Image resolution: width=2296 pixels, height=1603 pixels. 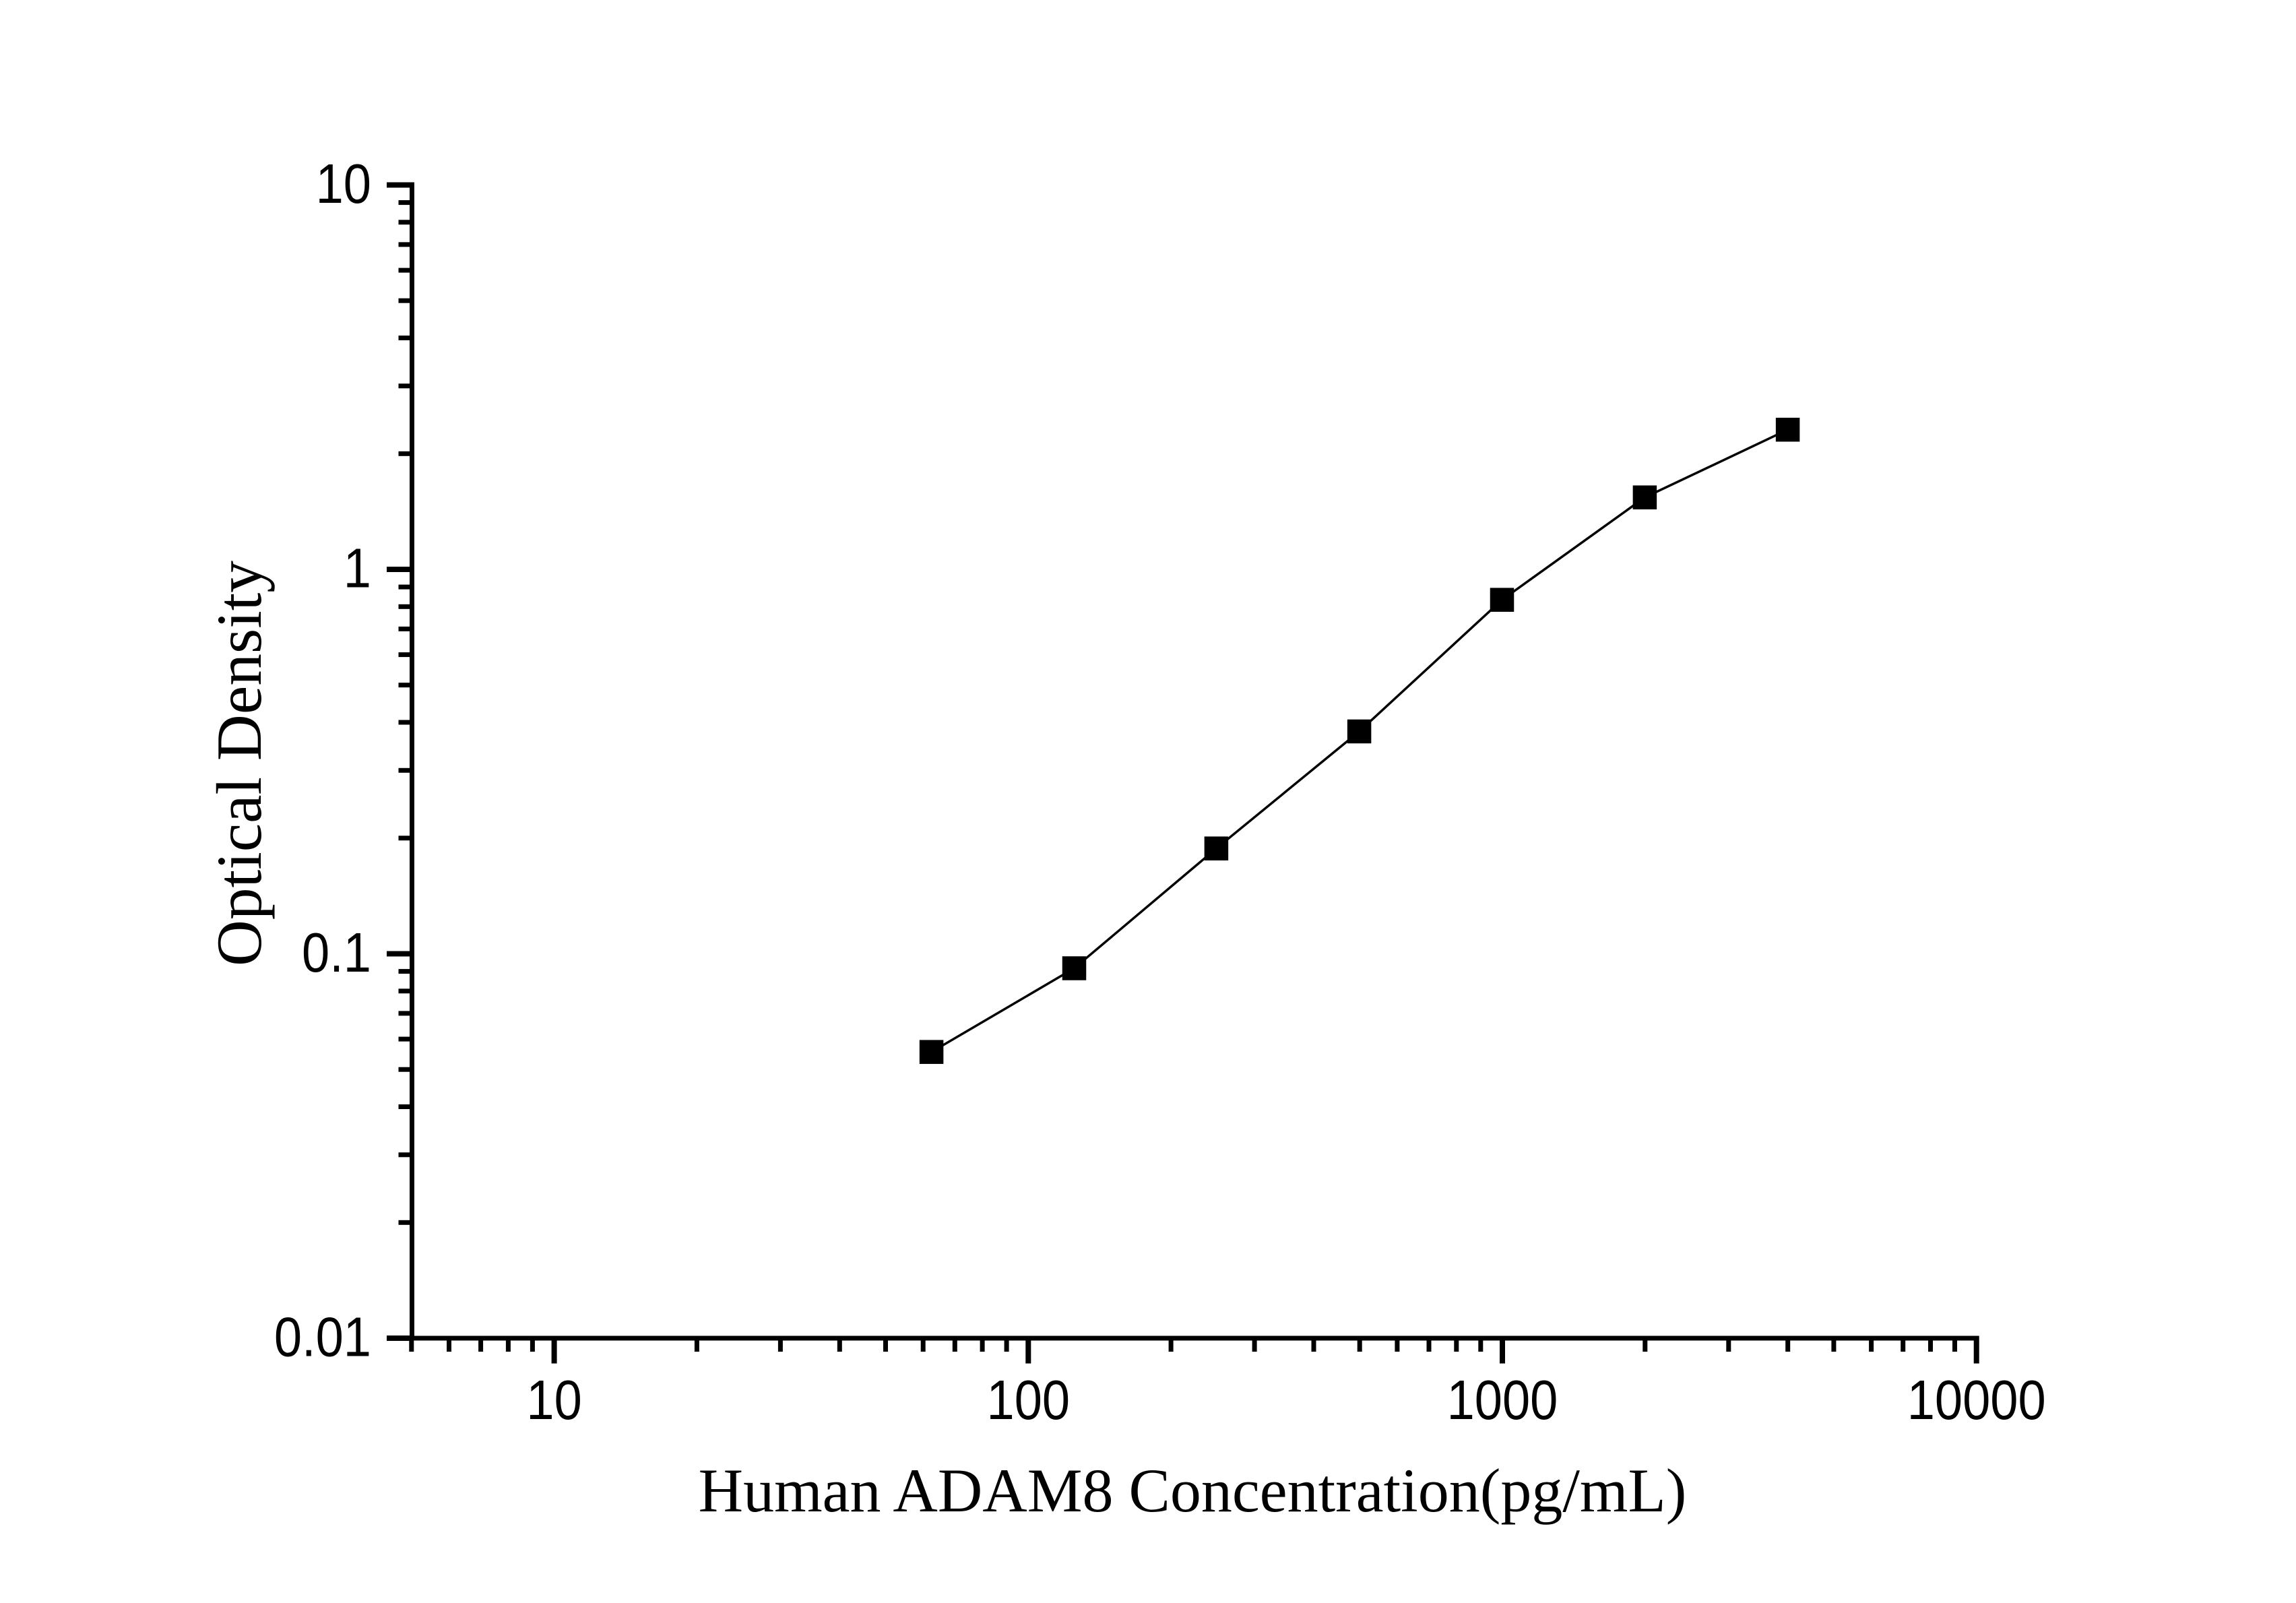 What do you see at coordinates (357, 568) in the screenshot?
I see `svg-text: 1` at bounding box center [357, 568].